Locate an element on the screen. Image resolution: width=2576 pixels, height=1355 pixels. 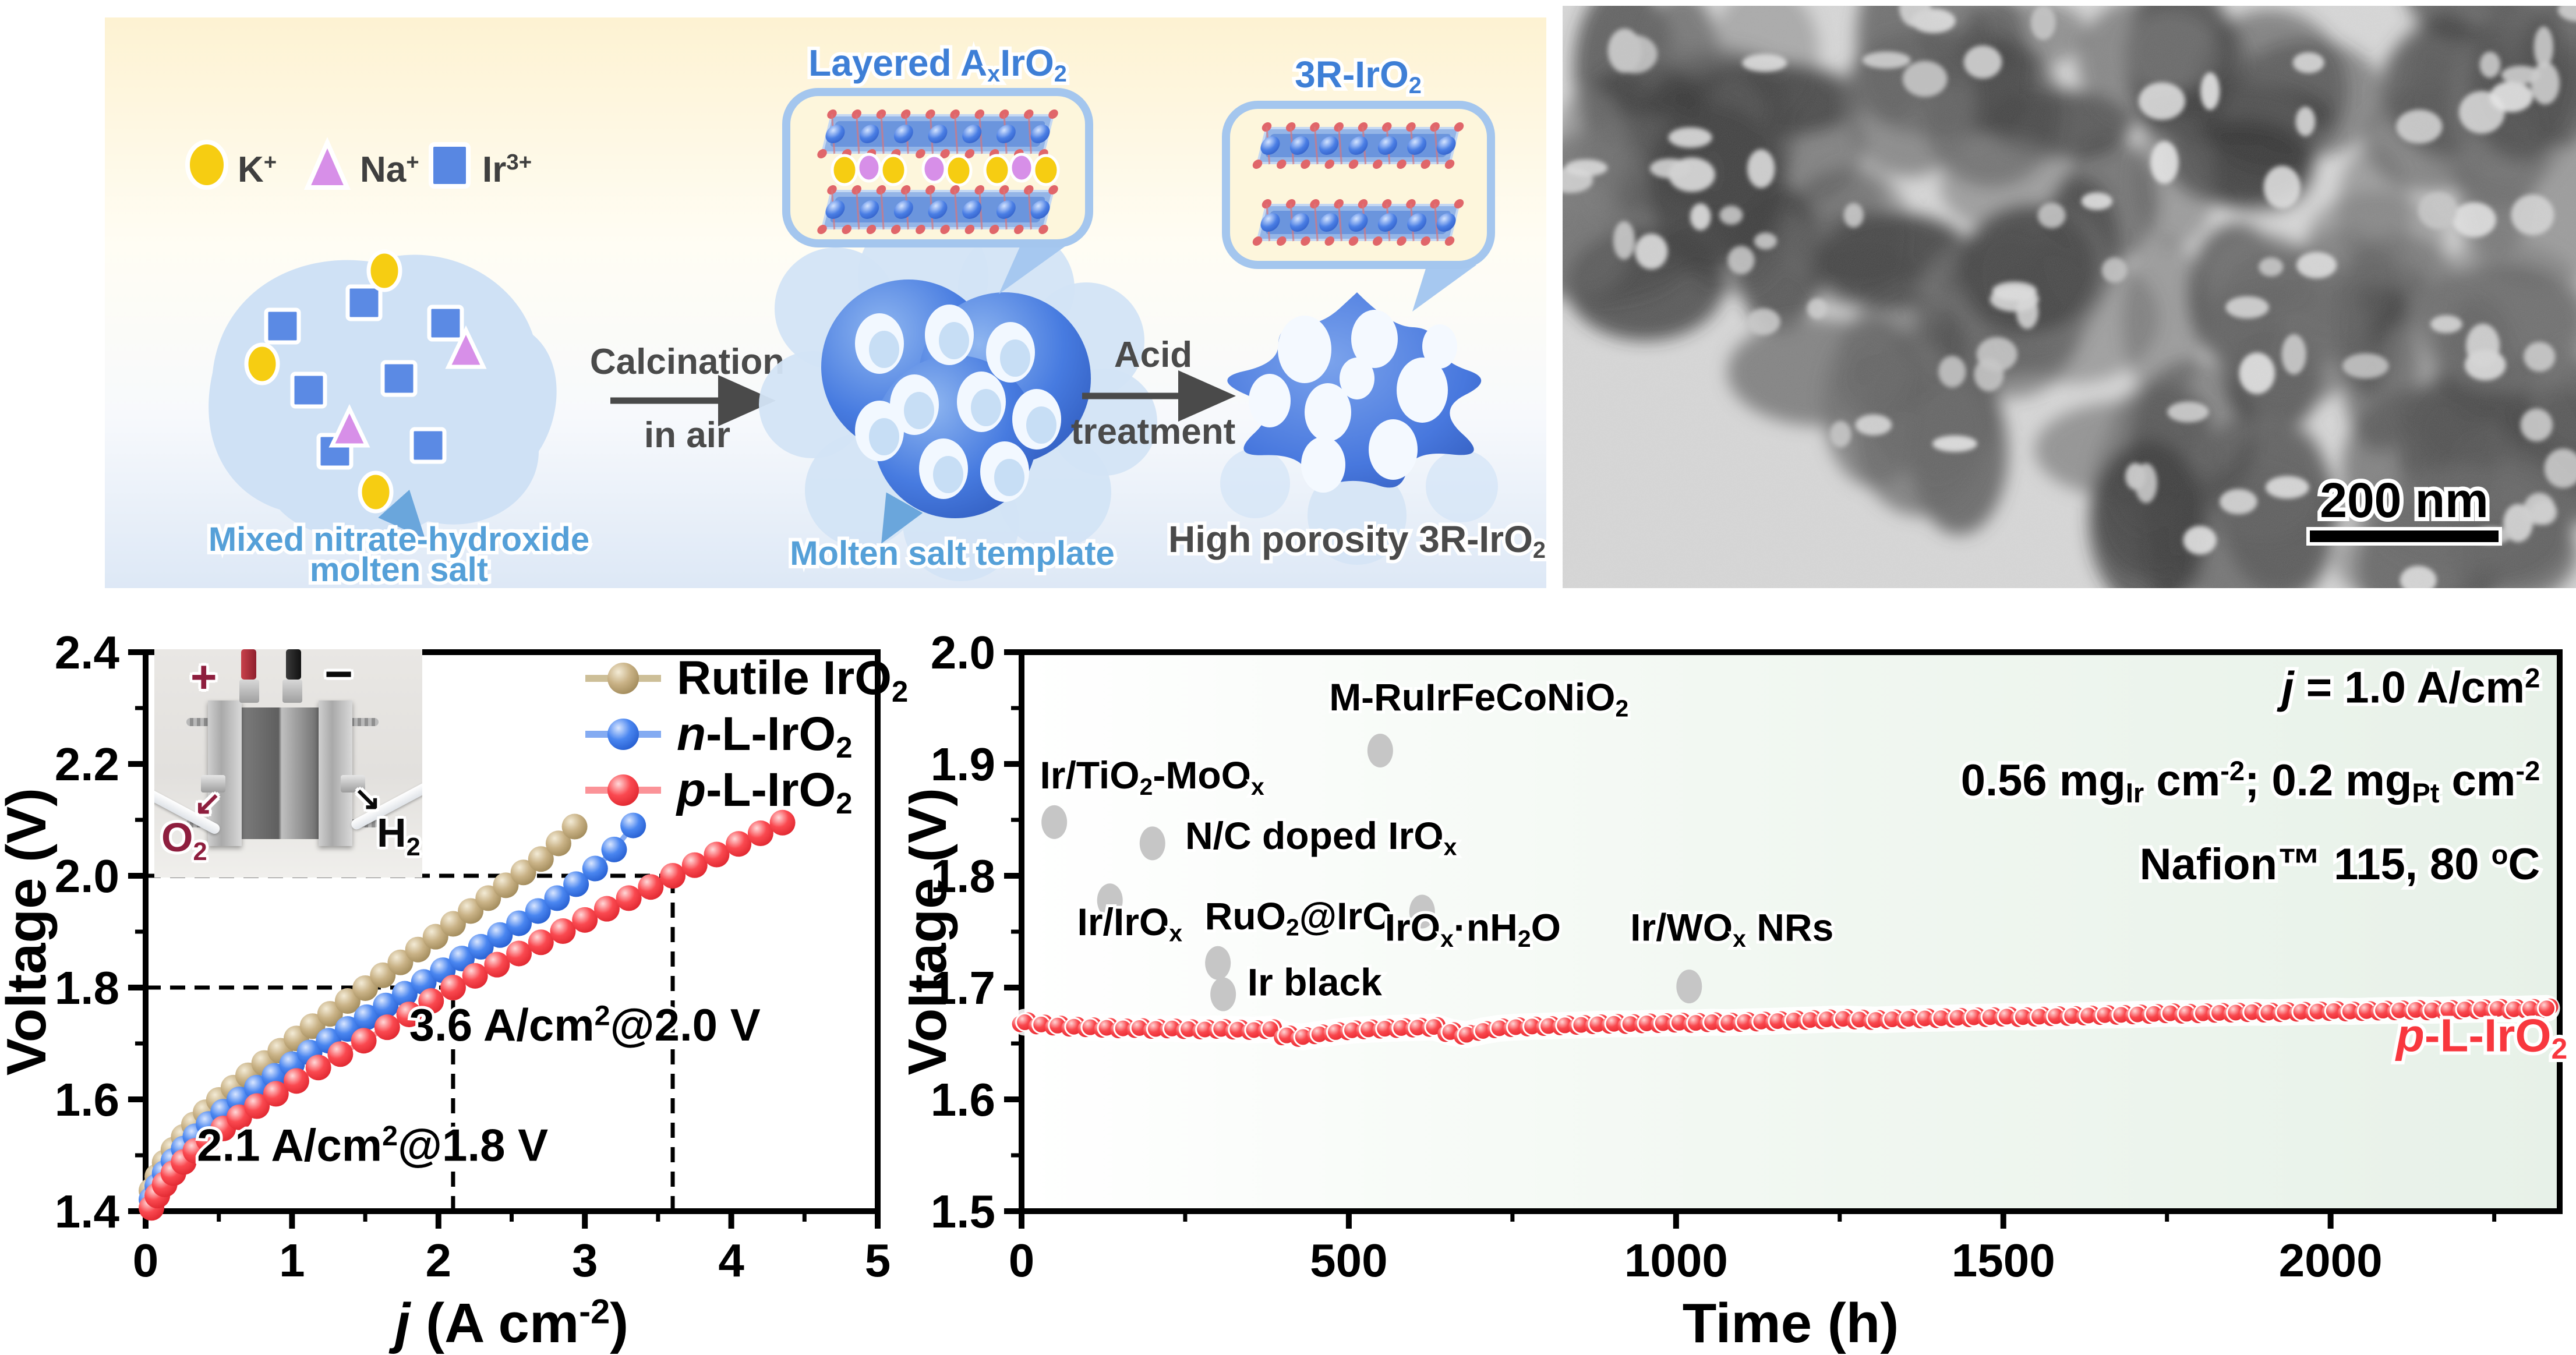
benchmark-label: RuO2@IrOx is located at coordinates (1305, 918).